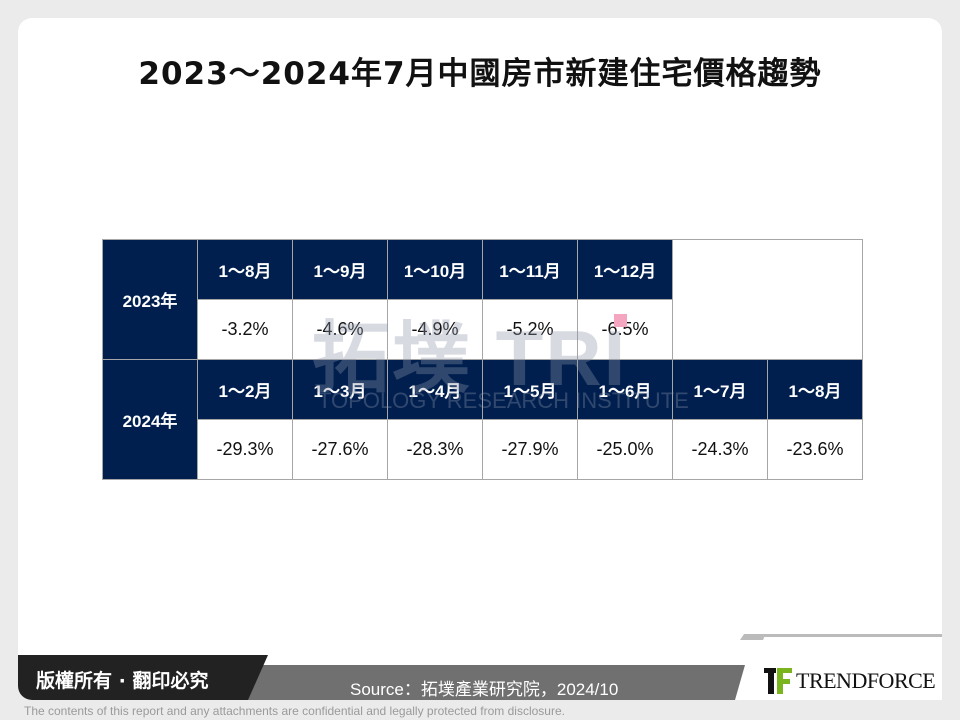 The width and height of the screenshot is (960, 720). I want to click on period-header: 1～2月, so click(245, 389).